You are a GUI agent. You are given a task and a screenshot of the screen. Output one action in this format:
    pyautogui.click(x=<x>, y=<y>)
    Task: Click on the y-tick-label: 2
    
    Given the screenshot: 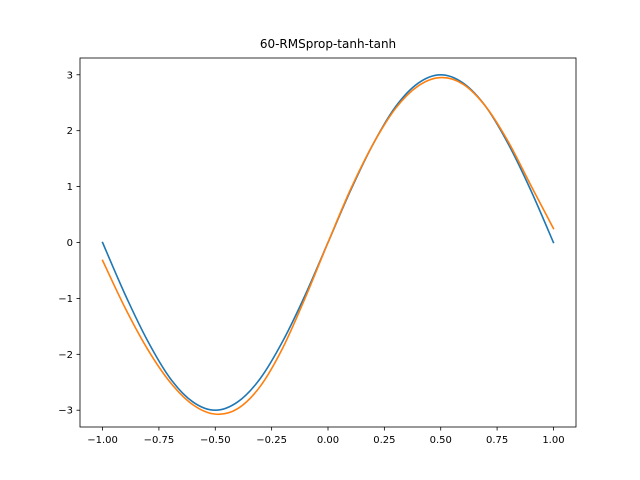 What is the action you would take?
    pyautogui.click(x=70, y=131)
    